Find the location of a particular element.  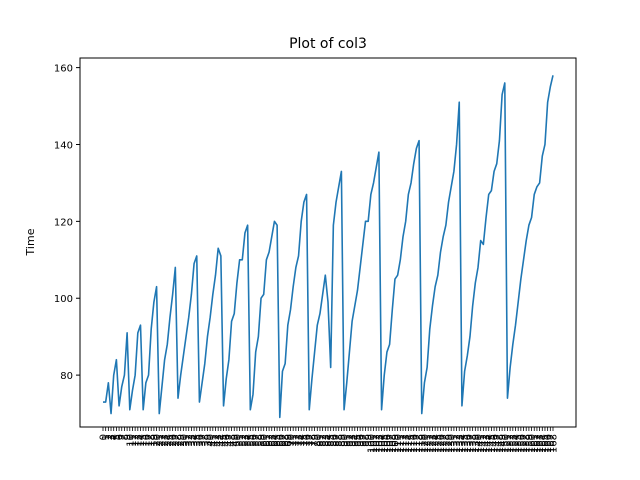

x-tick-label: 38 is located at coordinates (205, 440).